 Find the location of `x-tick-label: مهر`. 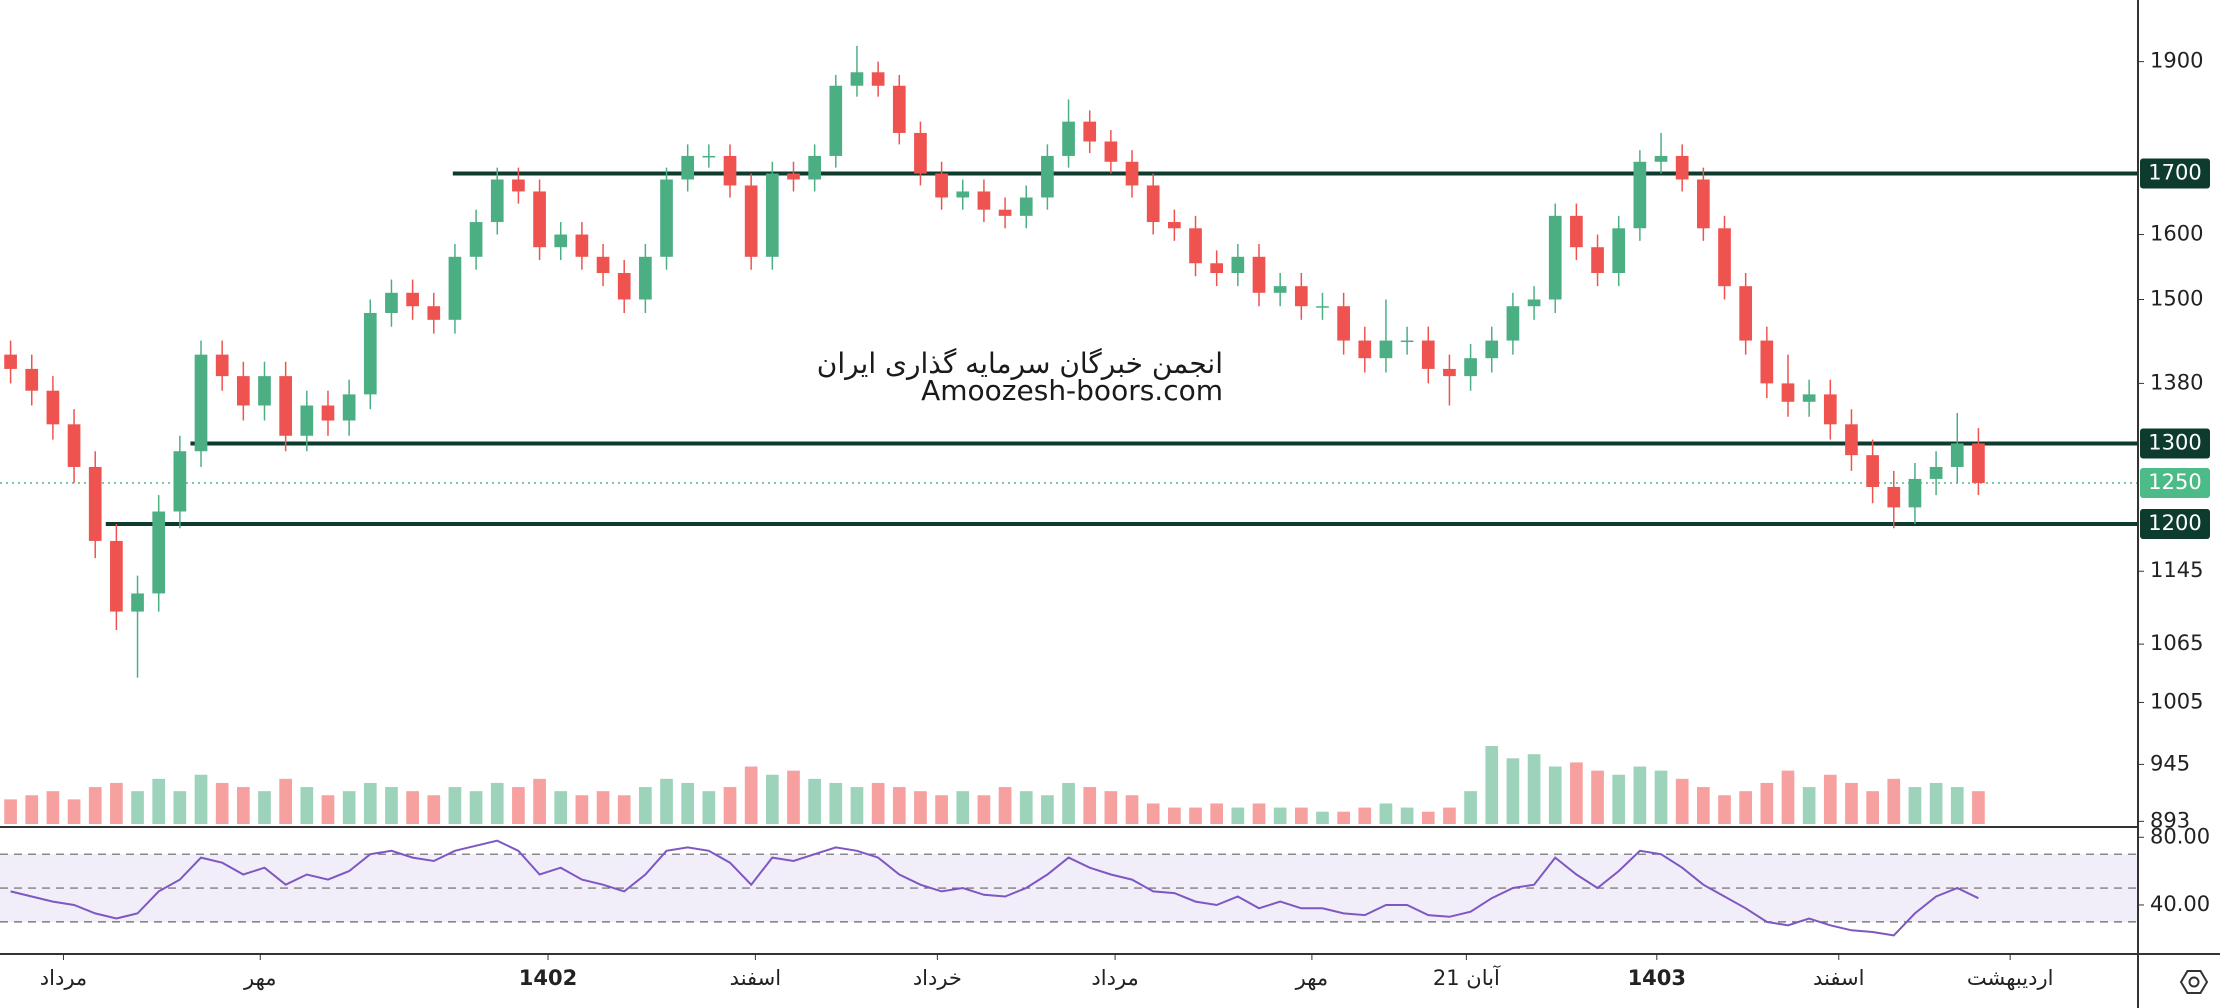

x-tick-label: مهر is located at coordinates (260, 978).